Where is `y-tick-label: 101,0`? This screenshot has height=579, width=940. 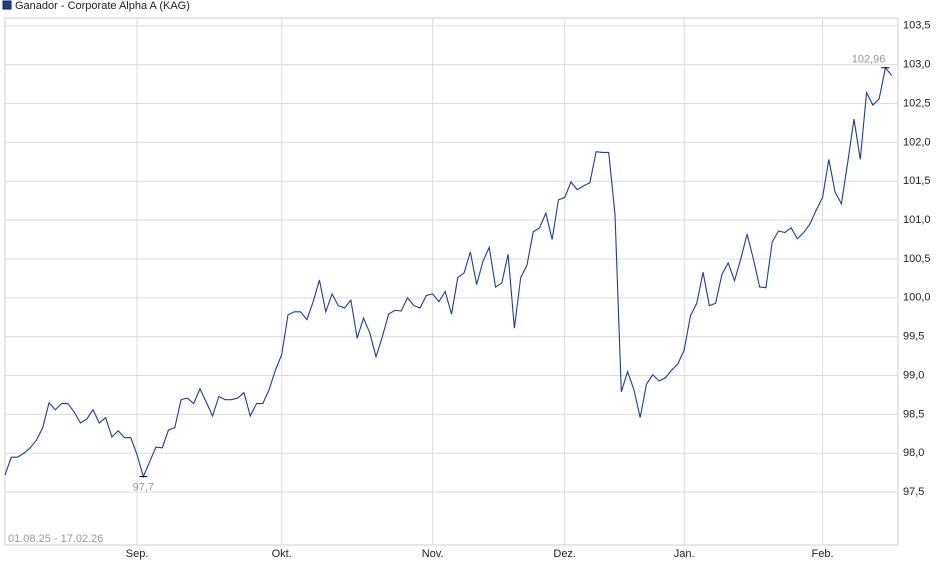
y-tick-label: 101,0 is located at coordinates (917, 220).